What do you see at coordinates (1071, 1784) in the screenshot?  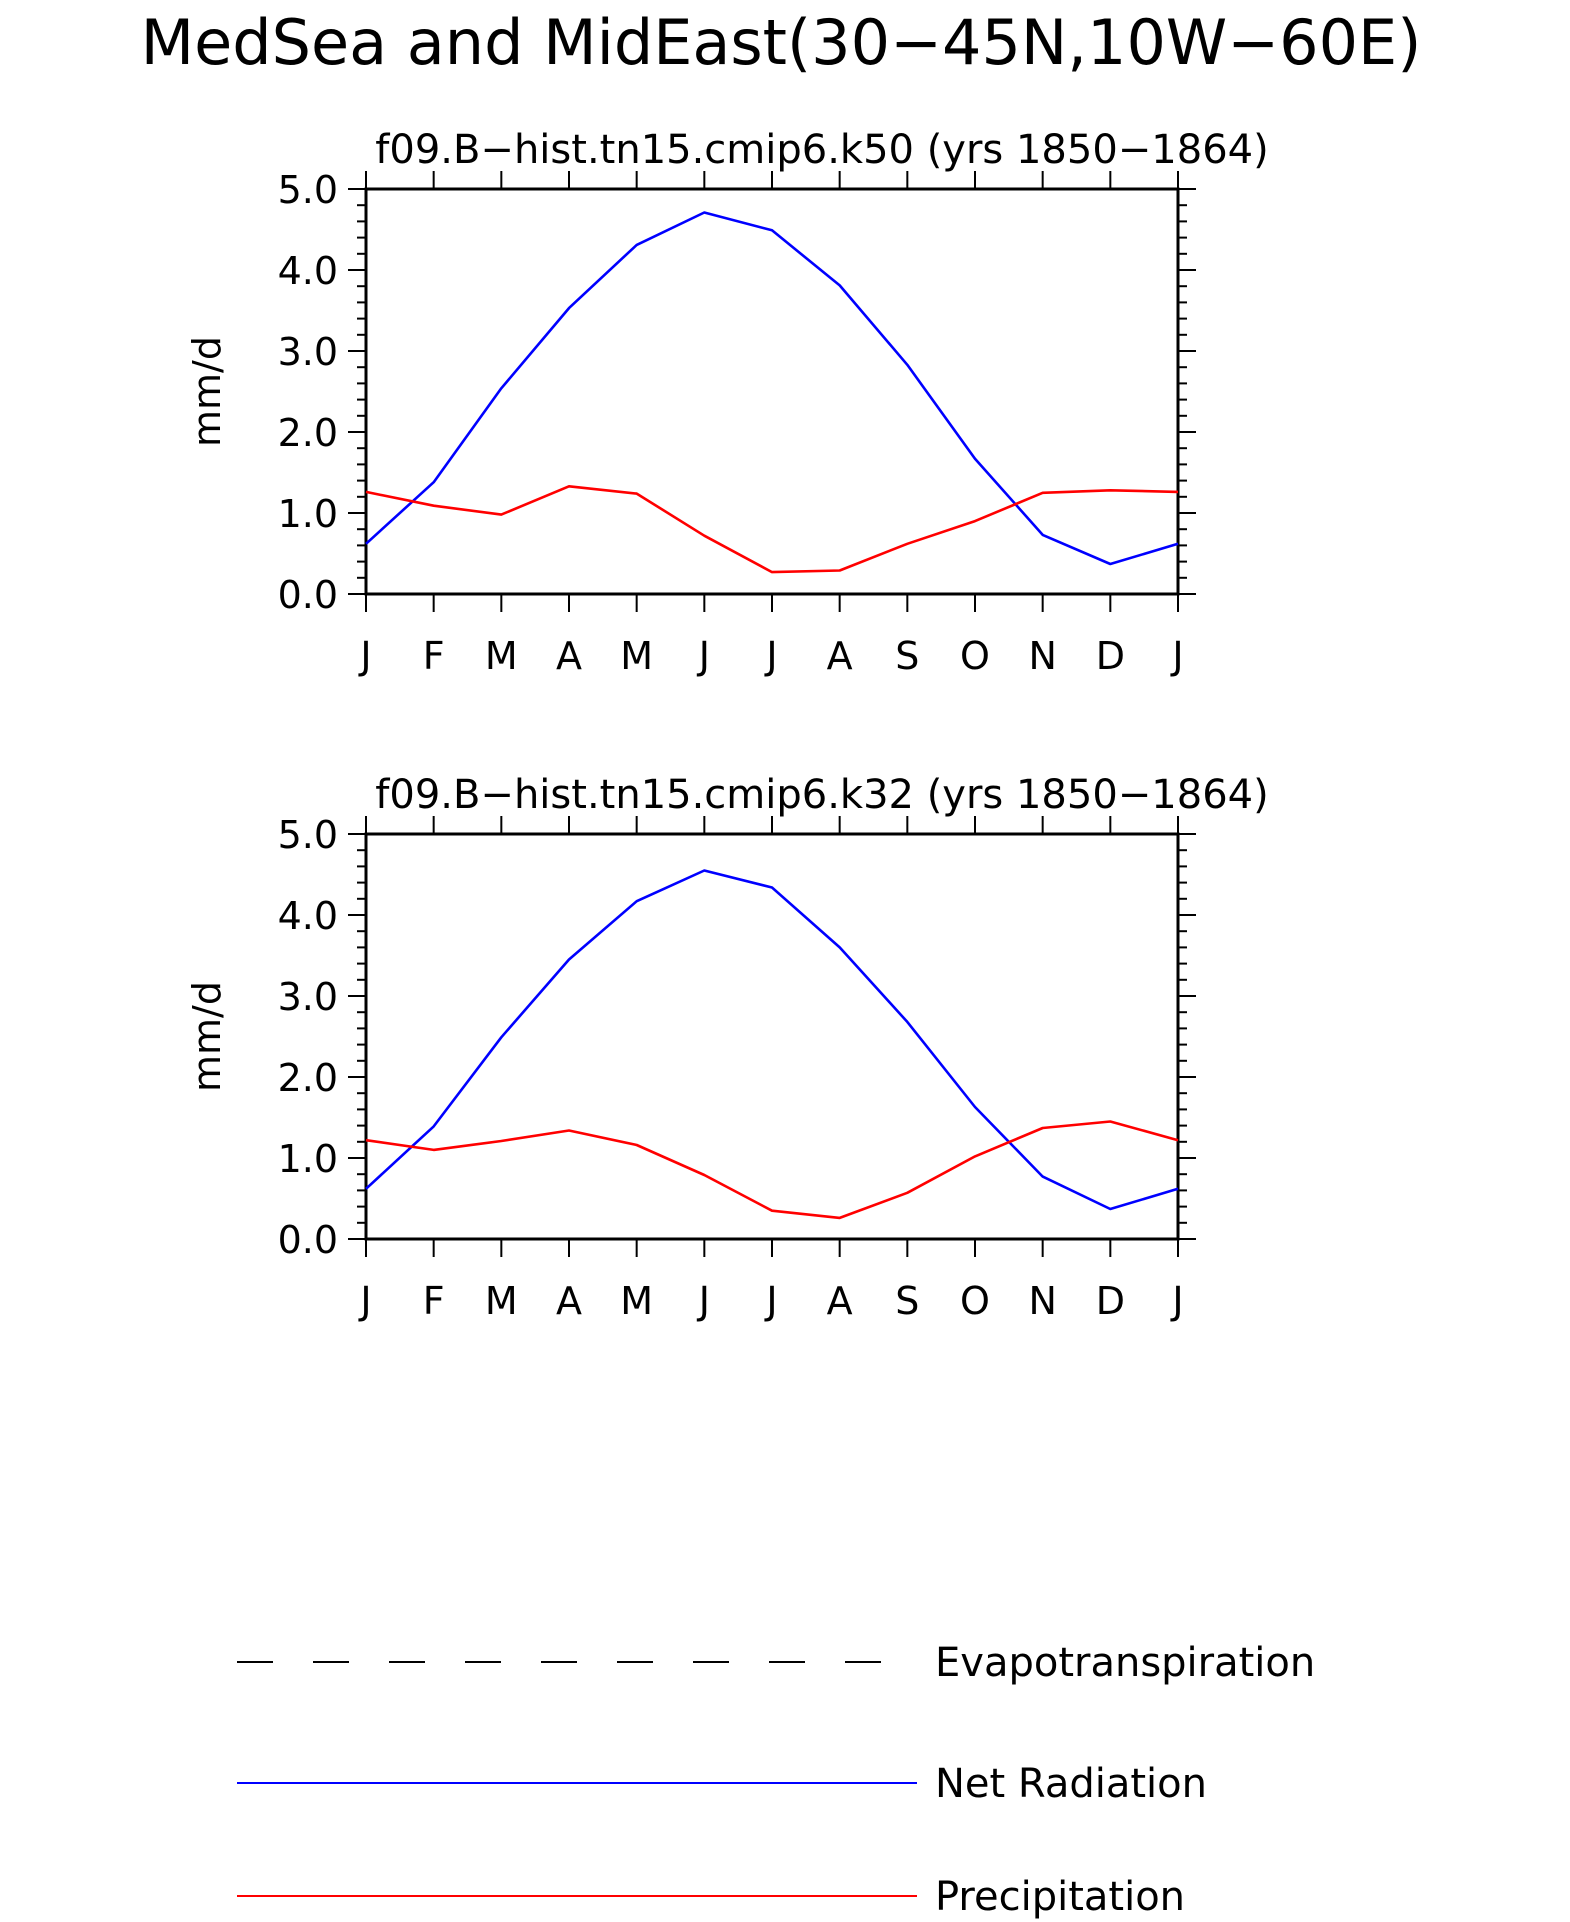 I see `legend-label: Net Radiation` at bounding box center [1071, 1784].